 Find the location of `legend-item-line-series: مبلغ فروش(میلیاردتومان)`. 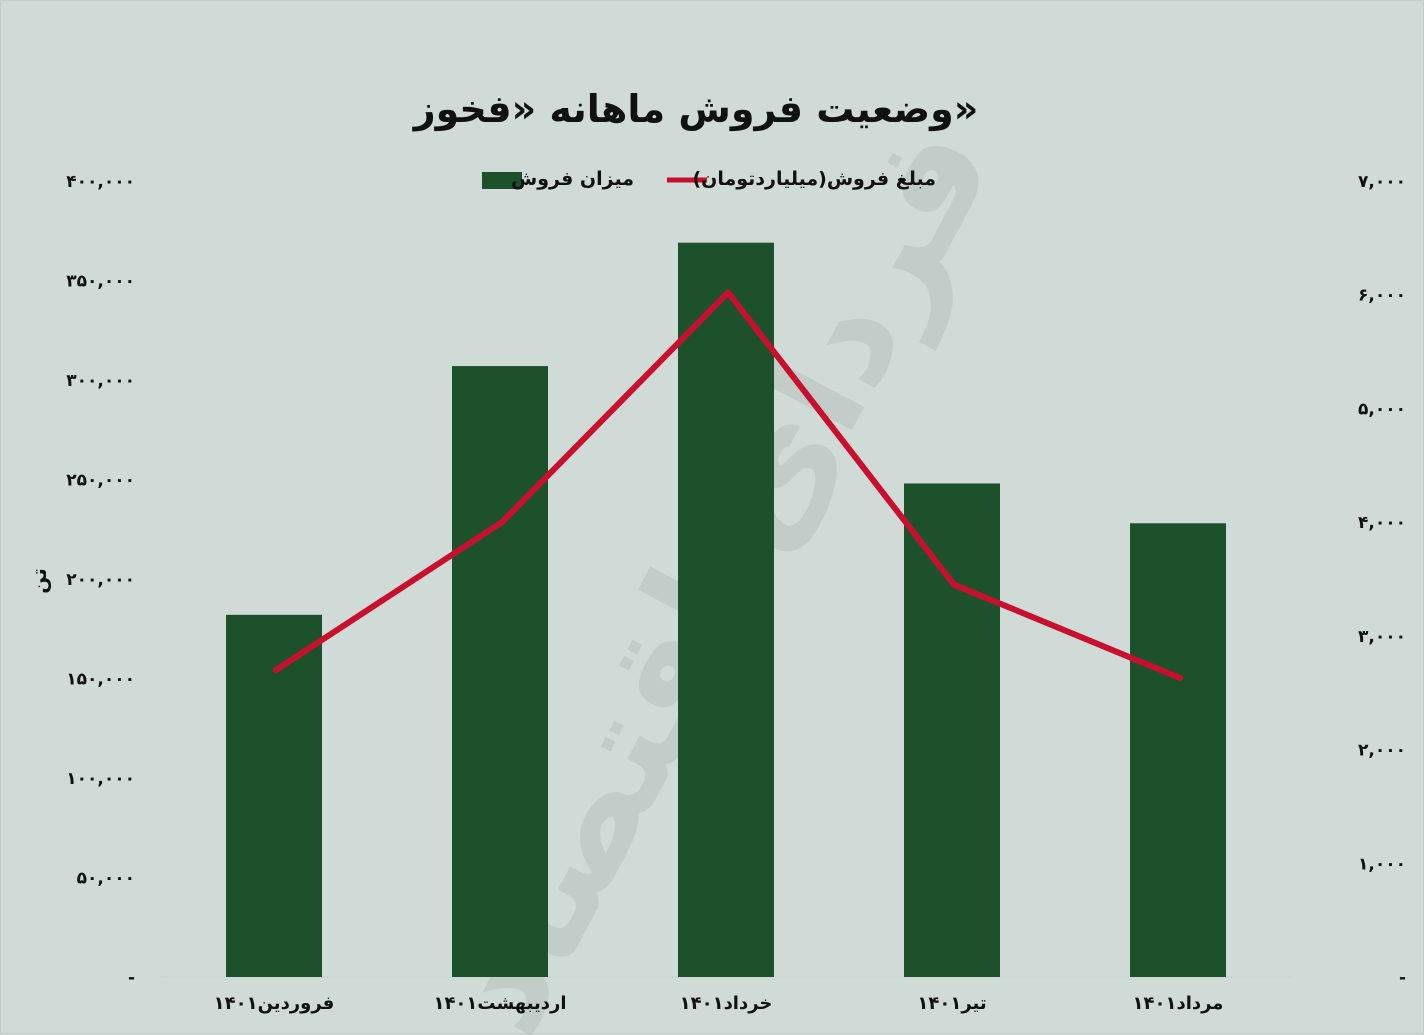

legend-item-line-series: مبلغ فروش(میلیاردتومان) is located at coordinates (801, 179).